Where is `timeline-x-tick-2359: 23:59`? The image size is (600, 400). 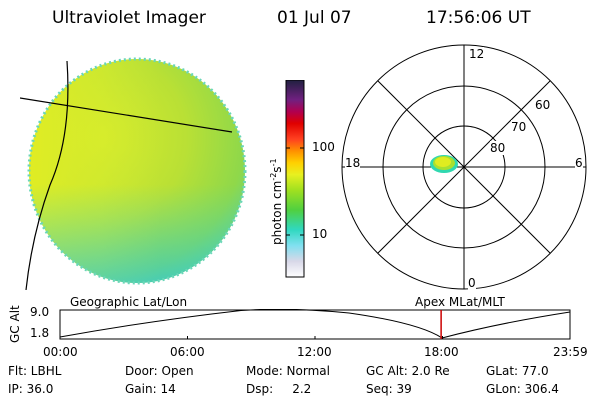
timeline-x-tick-2359: 23:59 is located at coordinates (570, 352).